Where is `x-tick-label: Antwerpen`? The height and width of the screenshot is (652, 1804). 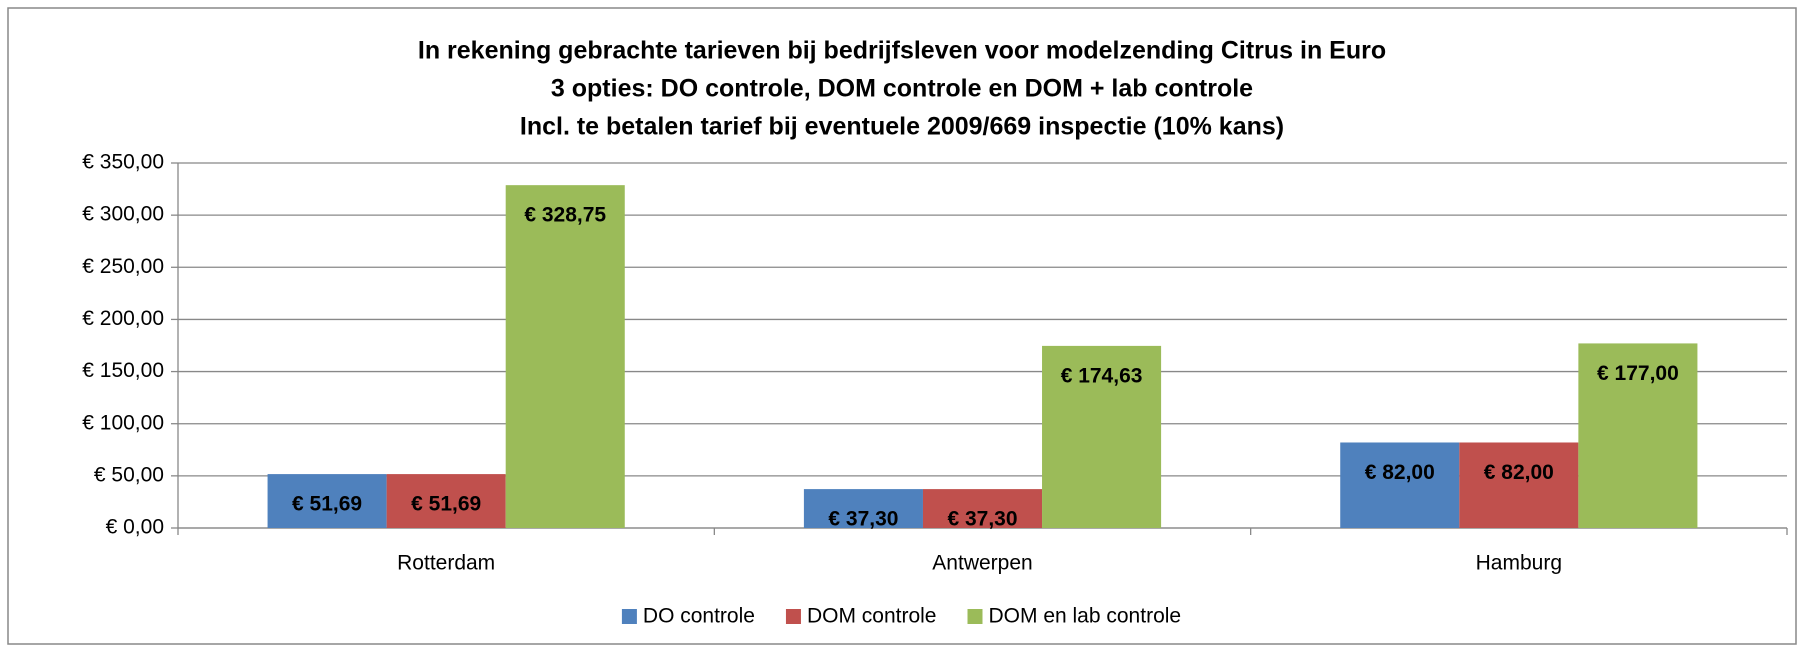 x-tick-label: Antwerpen is located at coordinates (982, 563).